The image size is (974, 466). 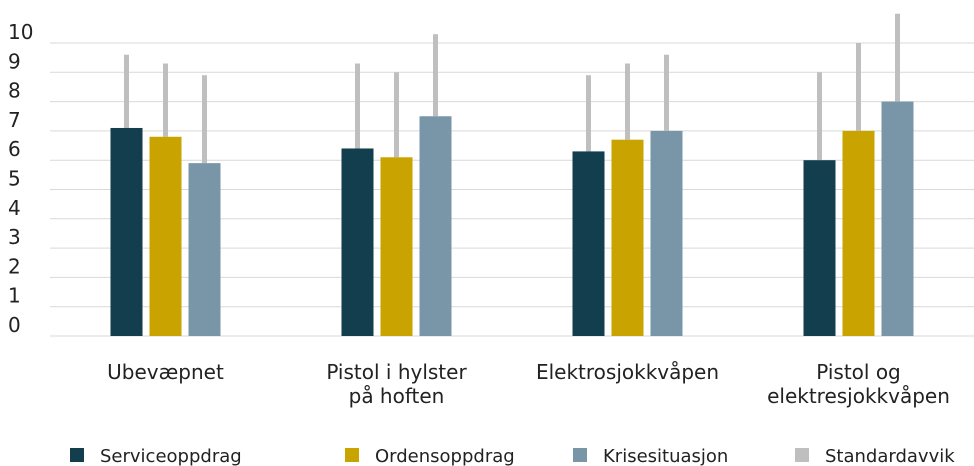 What do you see at coordinates (14, 237) in the screenshot?
I see `y-tick-label: 3` at bounding box center [14, 237].